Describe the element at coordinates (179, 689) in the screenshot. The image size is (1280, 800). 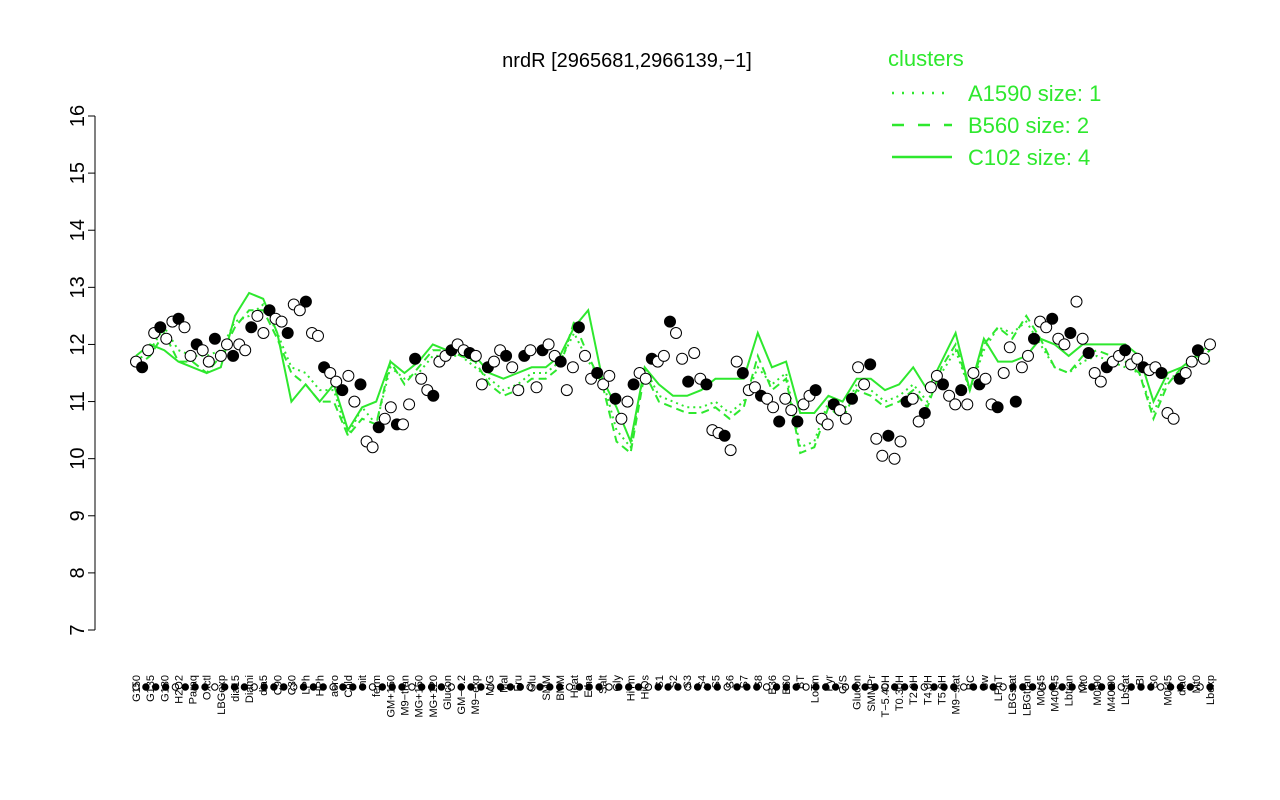
I see `x-tick-label: H2O2` at that location.